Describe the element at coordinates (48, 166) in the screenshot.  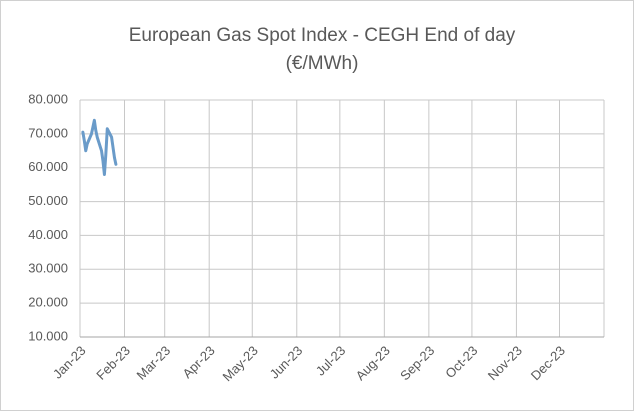
I see `y-tick-label: 60.000` at that location.